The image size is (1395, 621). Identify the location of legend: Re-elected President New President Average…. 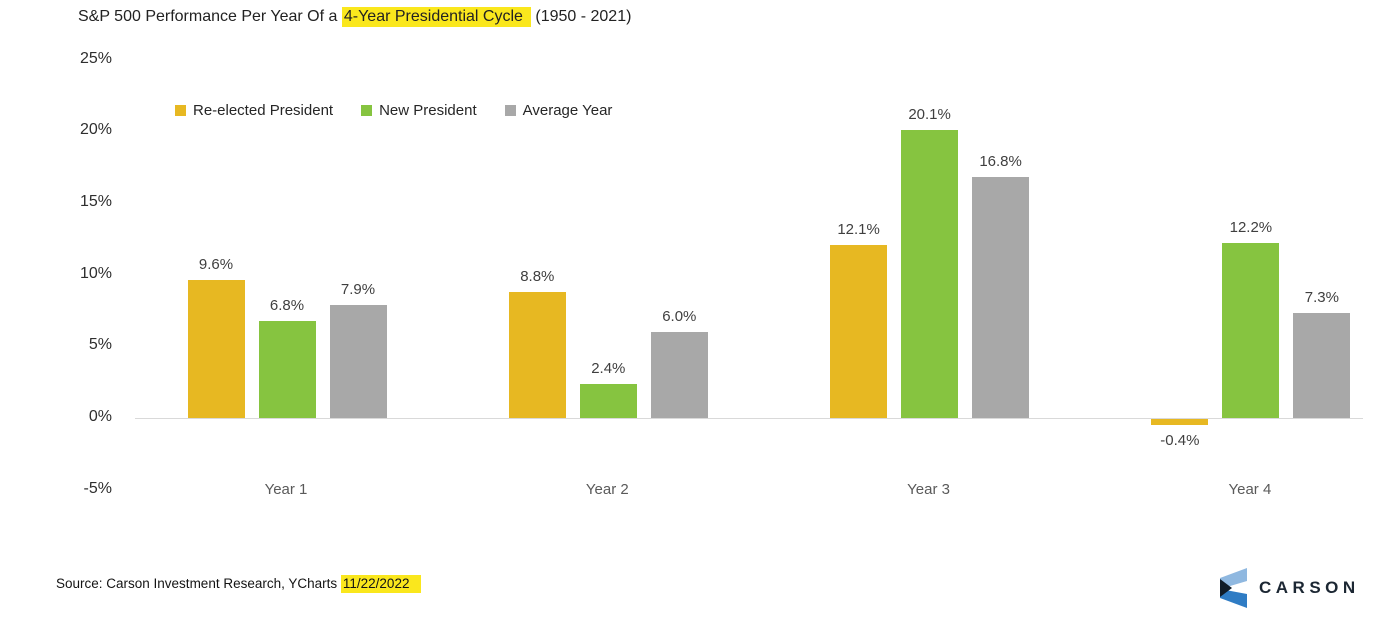
(393, 110).